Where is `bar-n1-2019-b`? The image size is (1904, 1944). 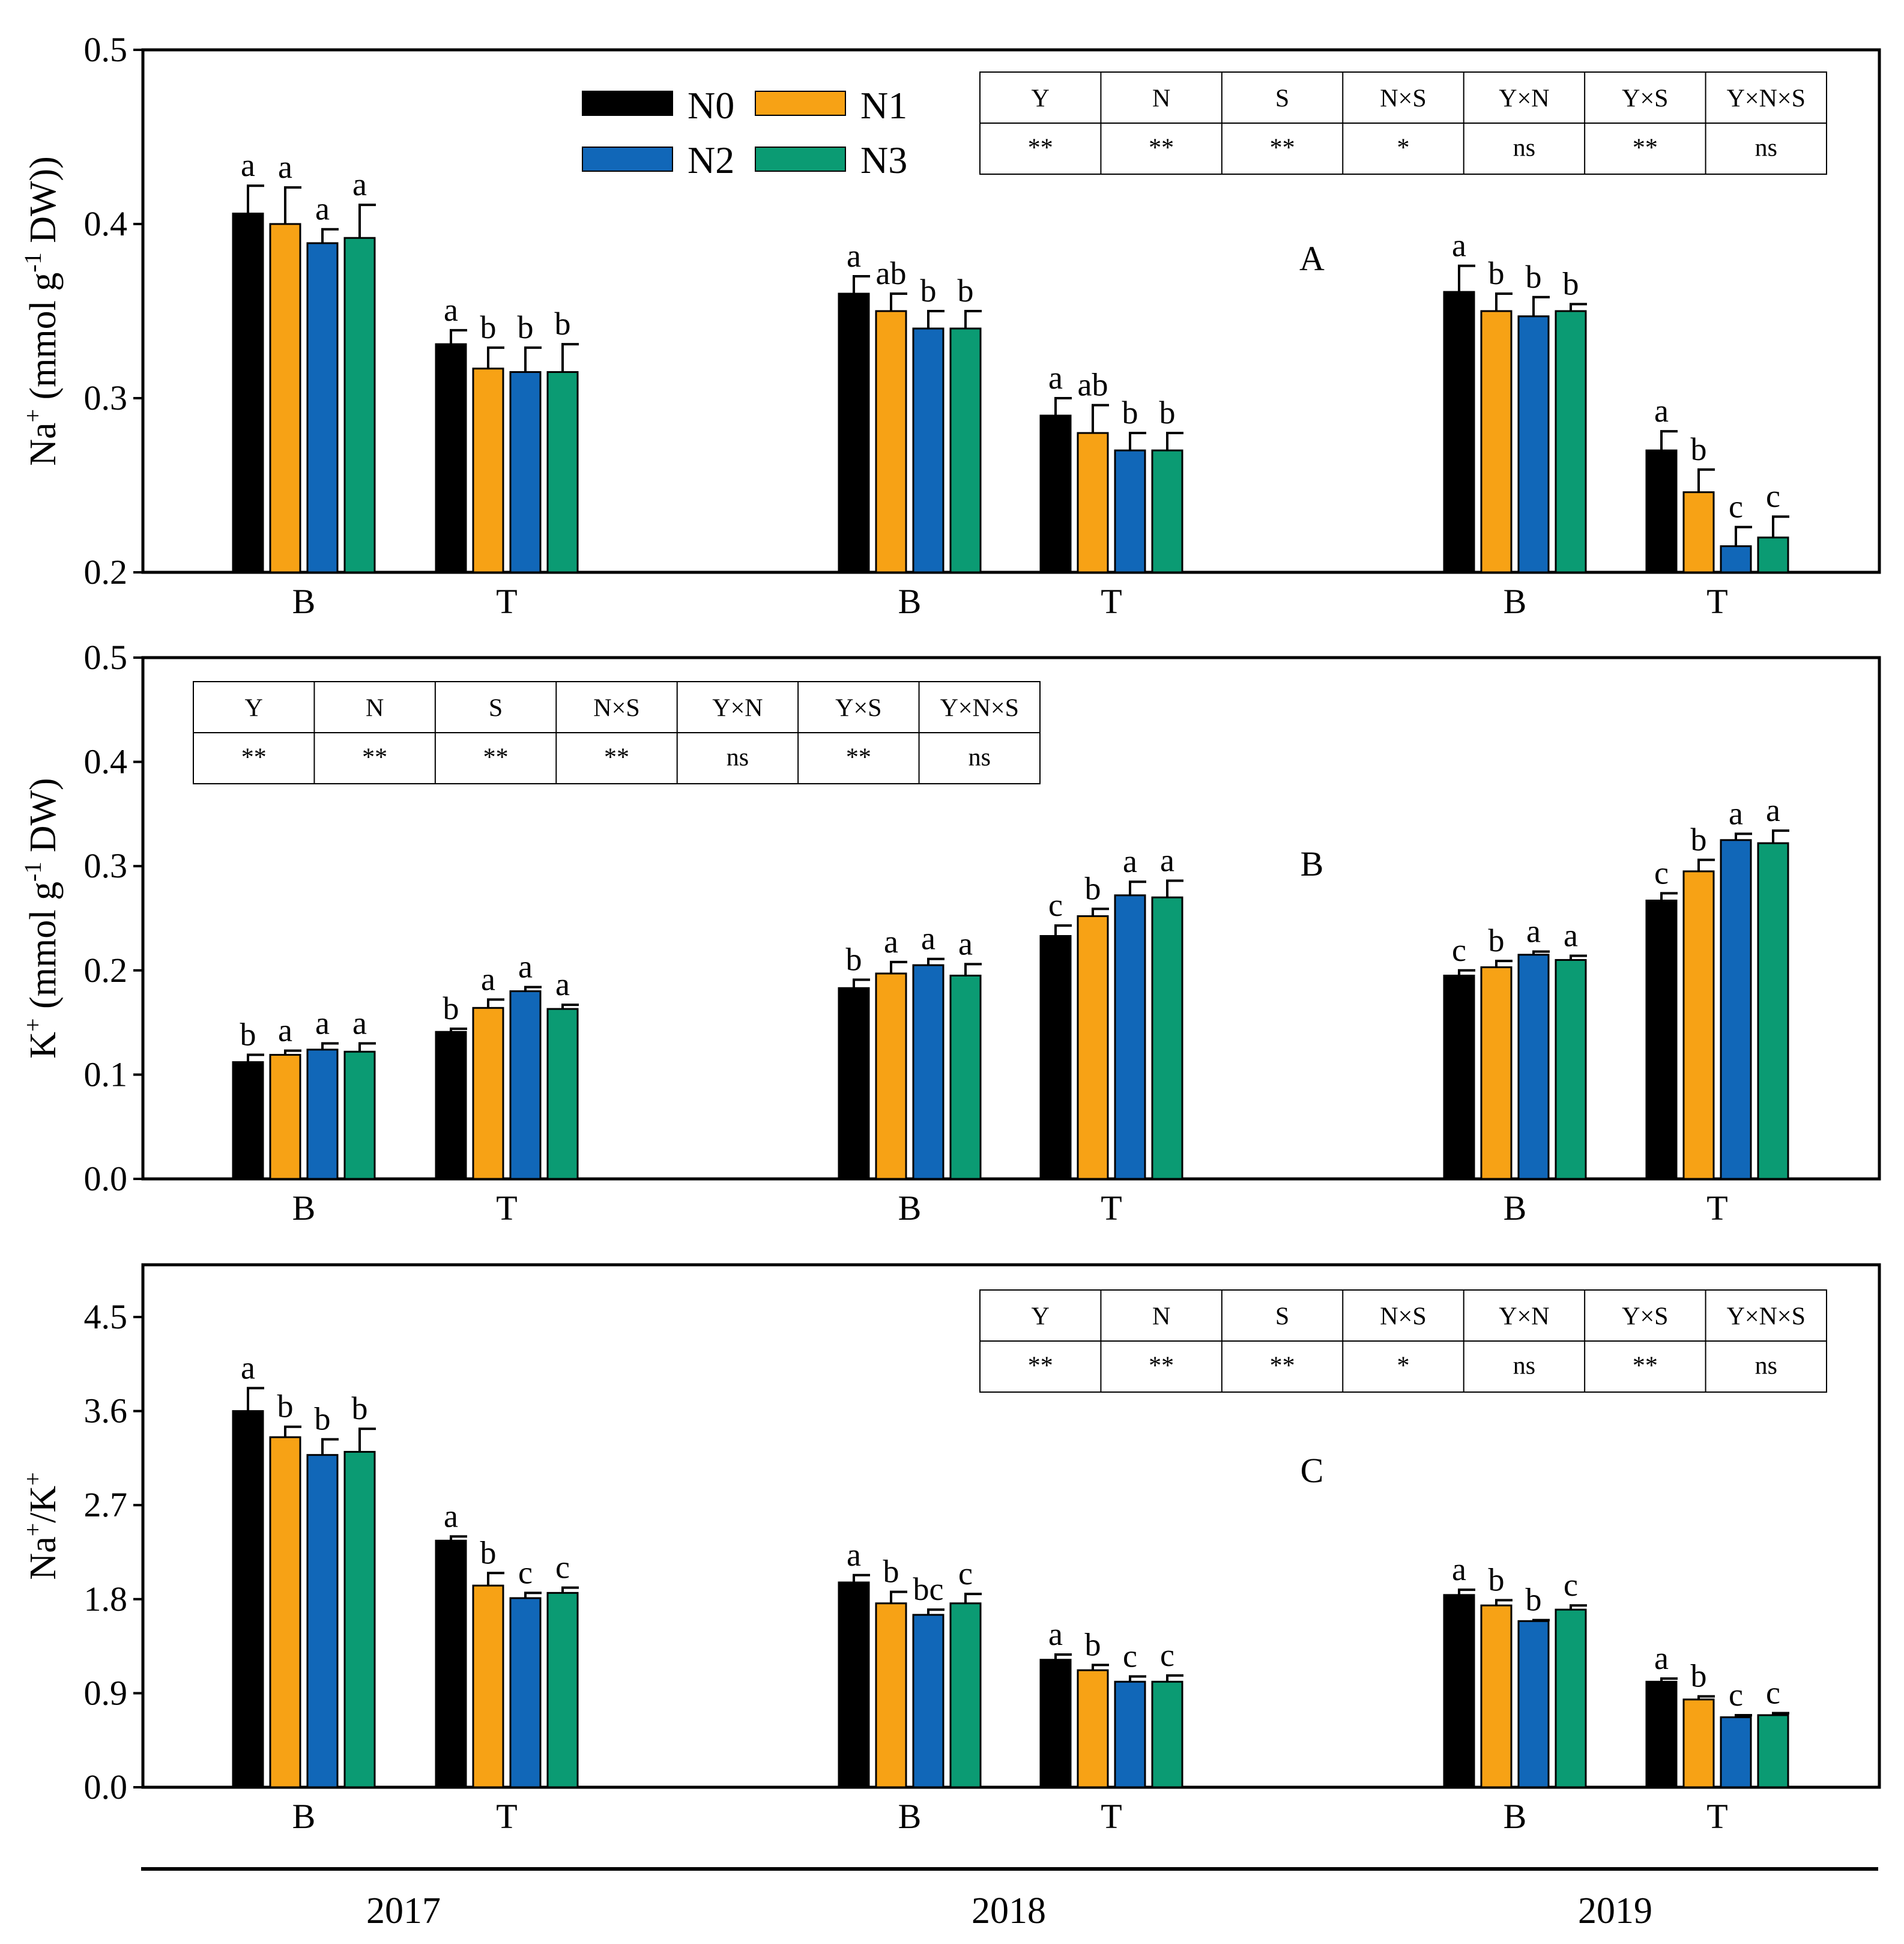 bar-n1-2019-b is located at coordinates (1496, 442).